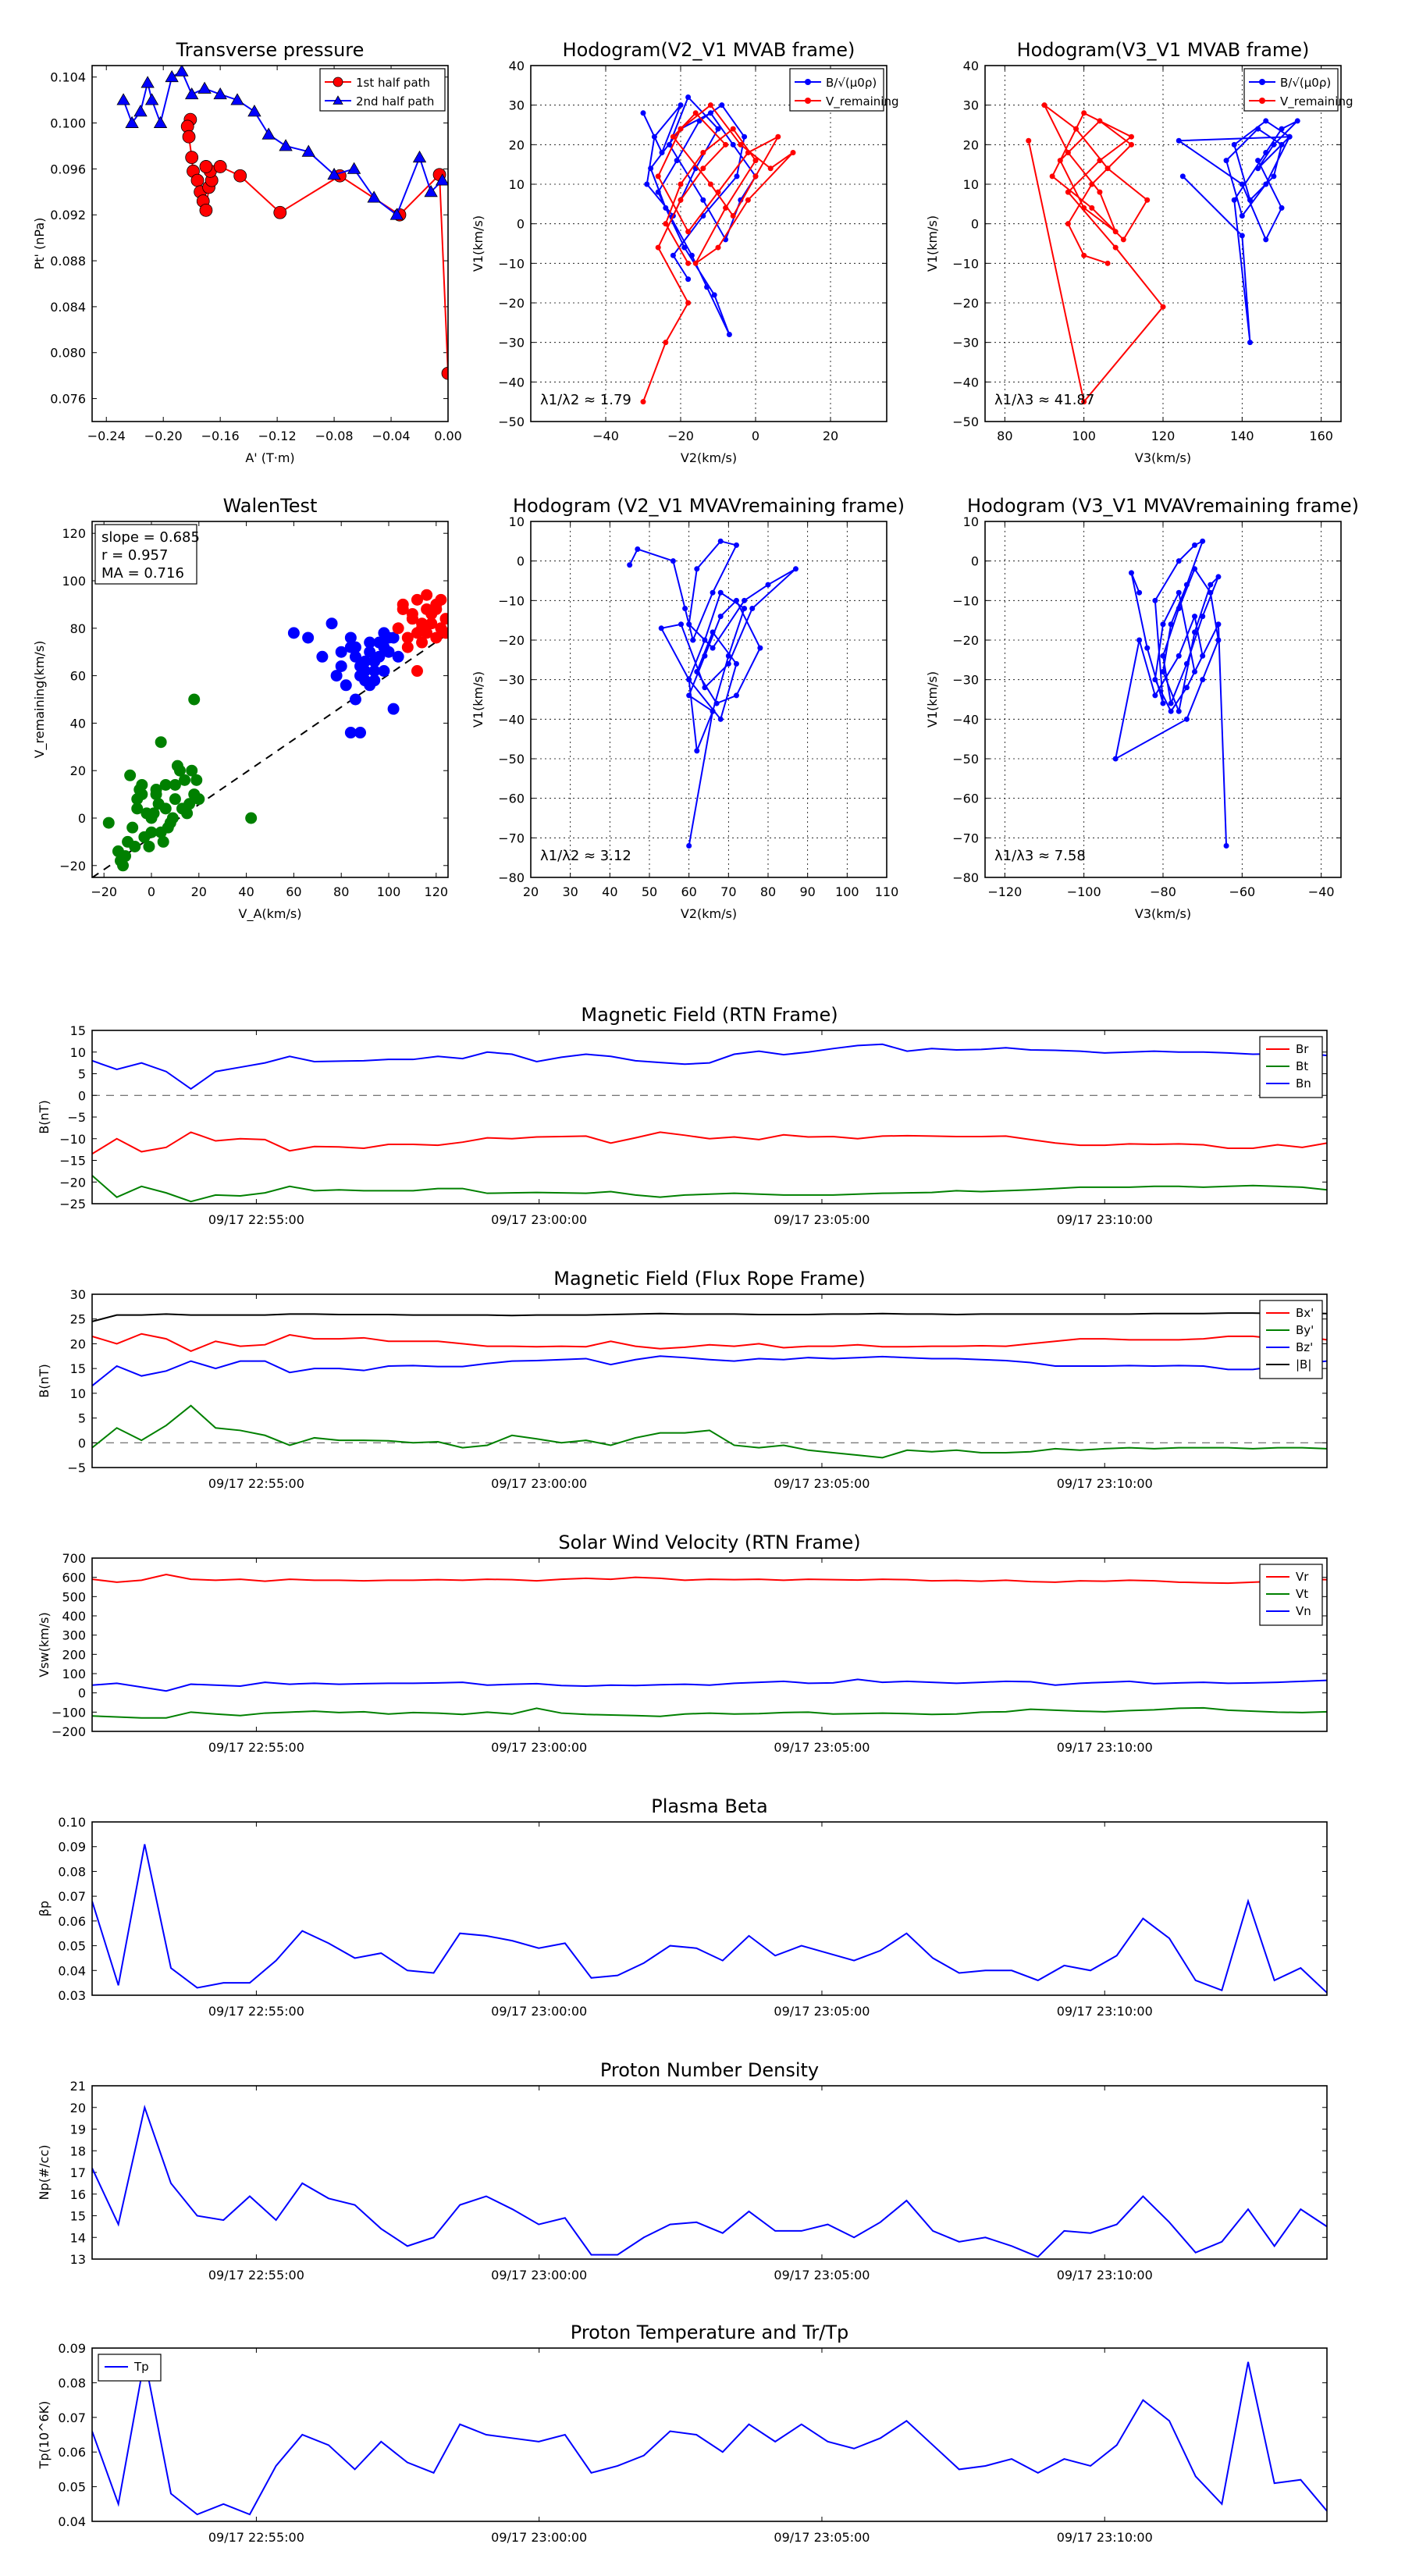 The image size is (1405, 2576). What do you see at coordinates (395, 101) in the screenshot?
I see `legend-label: 2nd half path` at bounding box center [395, 101].